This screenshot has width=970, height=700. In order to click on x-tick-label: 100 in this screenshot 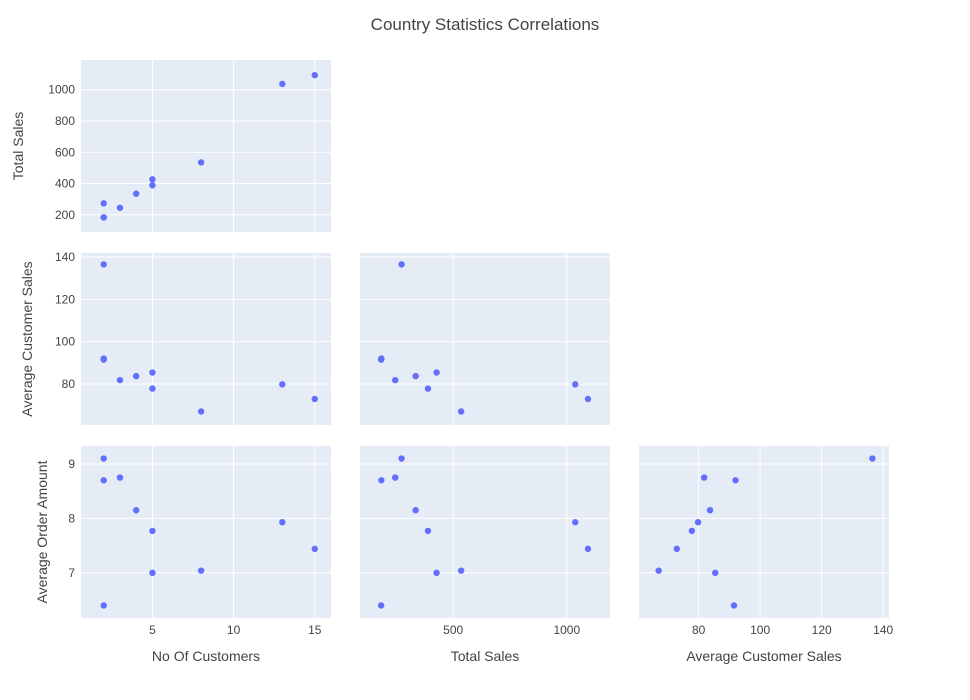, I will do `click(760, 630)`.